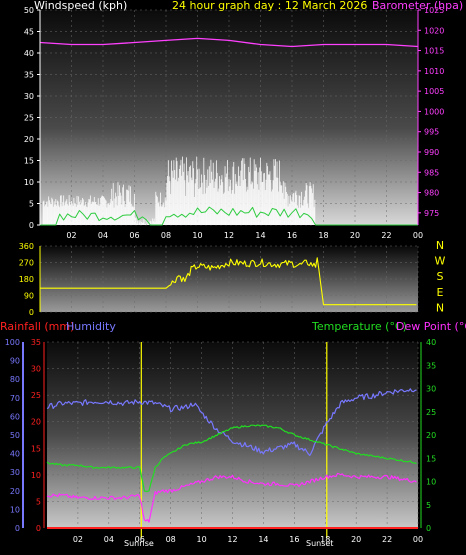 The width and height of the screenshot is (466, 555). Describe the element at coordinates (269, 6) in the screenshot. I see `chart-title: 24 hour graph day : 12 March 2026` at that location.